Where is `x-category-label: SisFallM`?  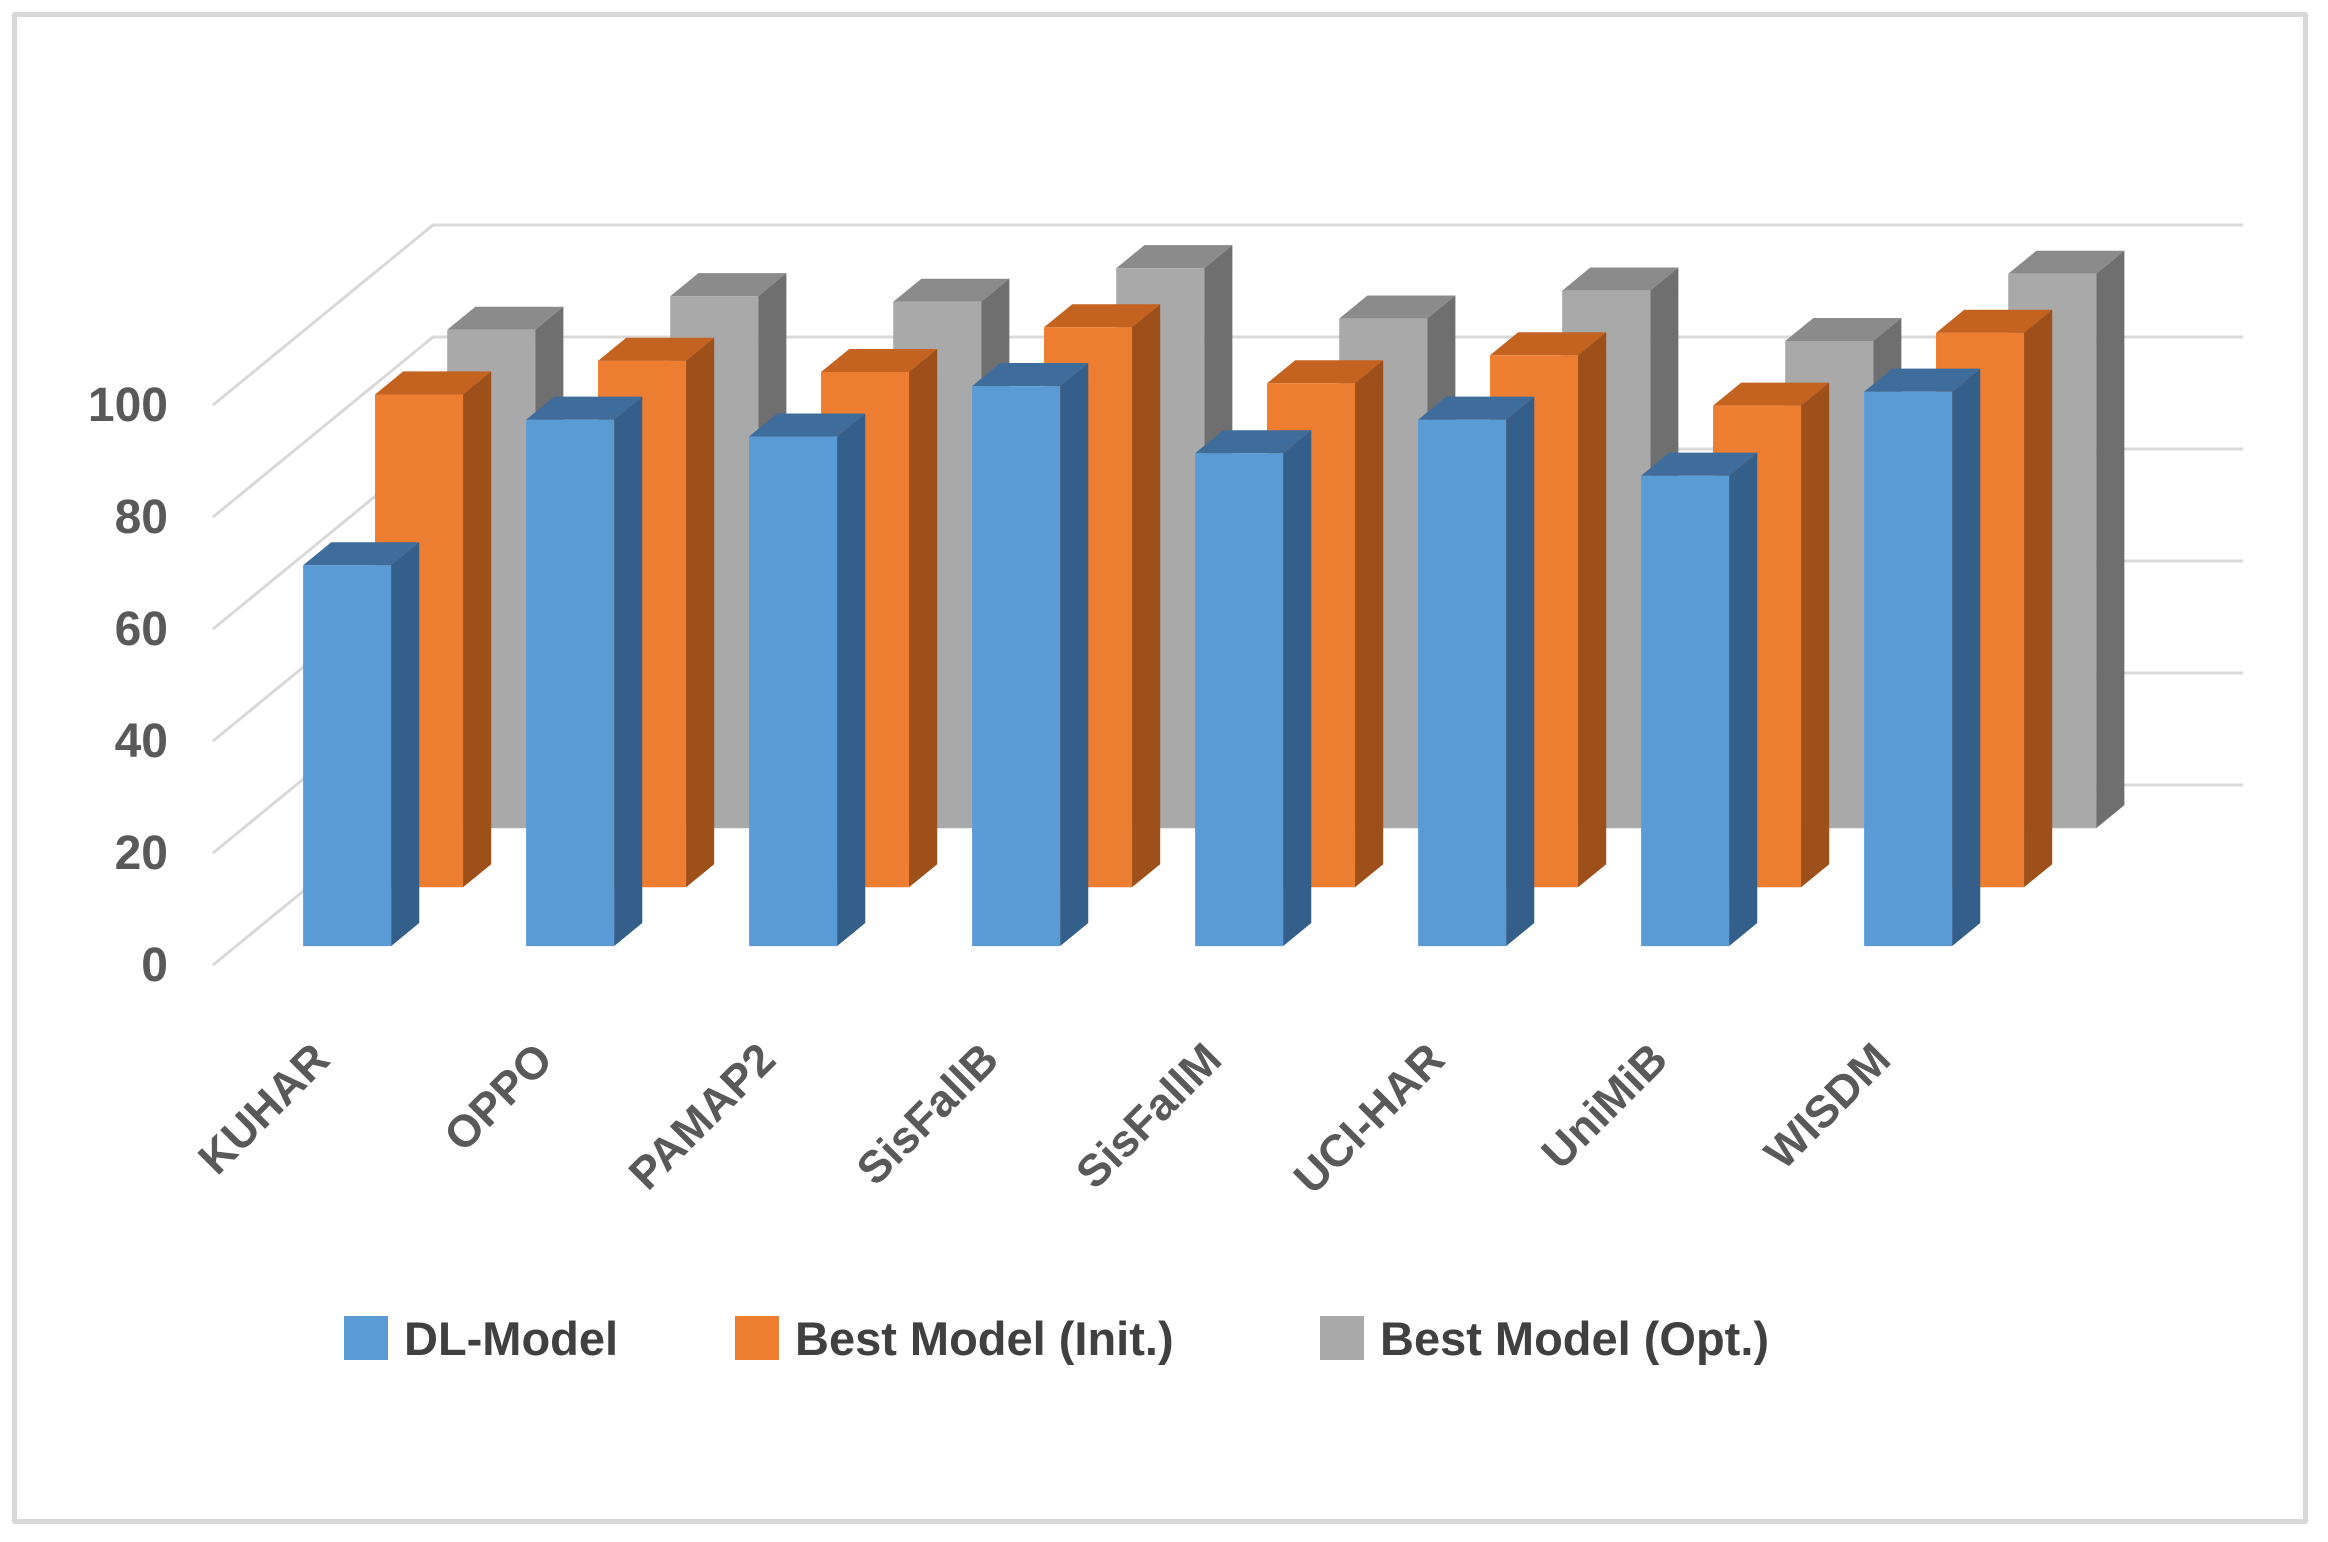 x-category-label: SisFallM is located at coordinates (1148, 1115).